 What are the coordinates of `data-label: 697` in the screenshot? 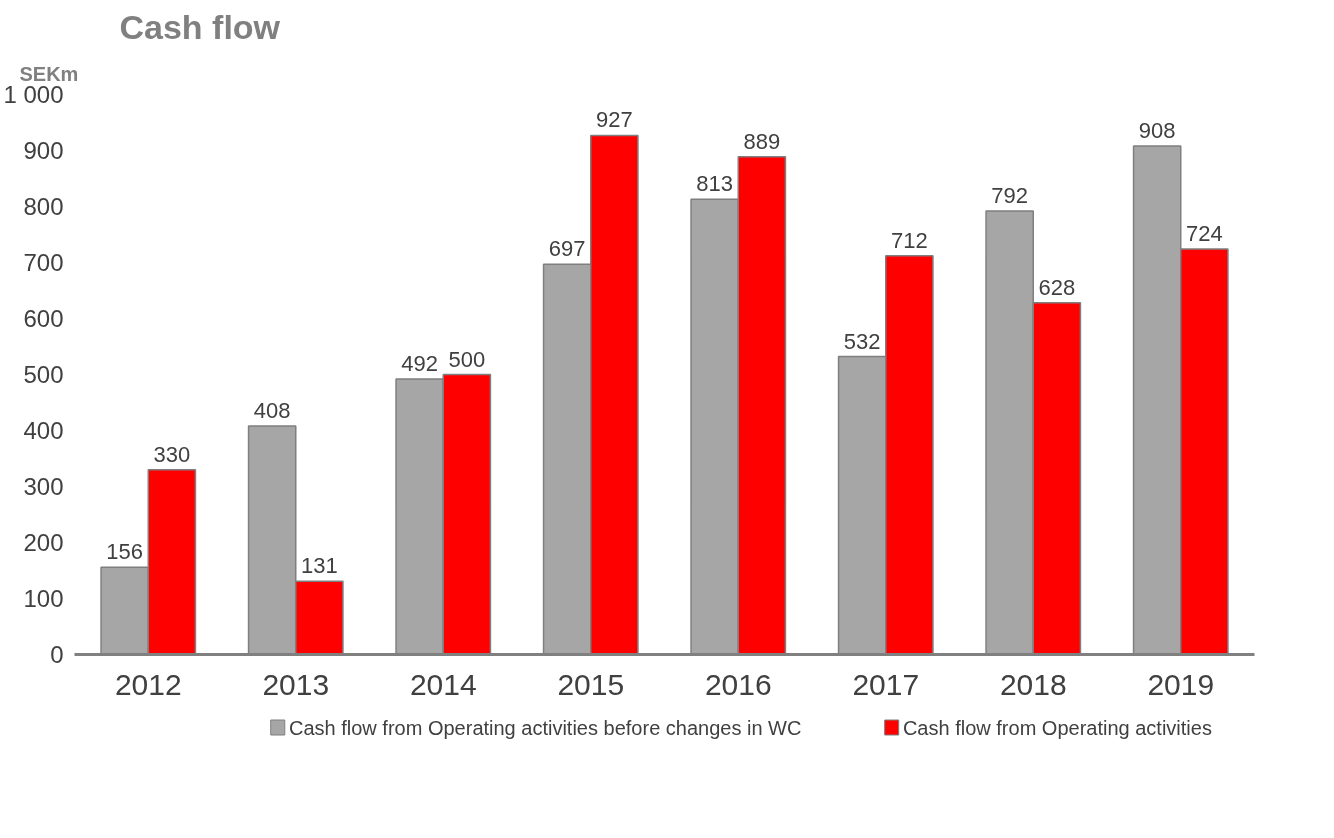 It's located at (567, 249).